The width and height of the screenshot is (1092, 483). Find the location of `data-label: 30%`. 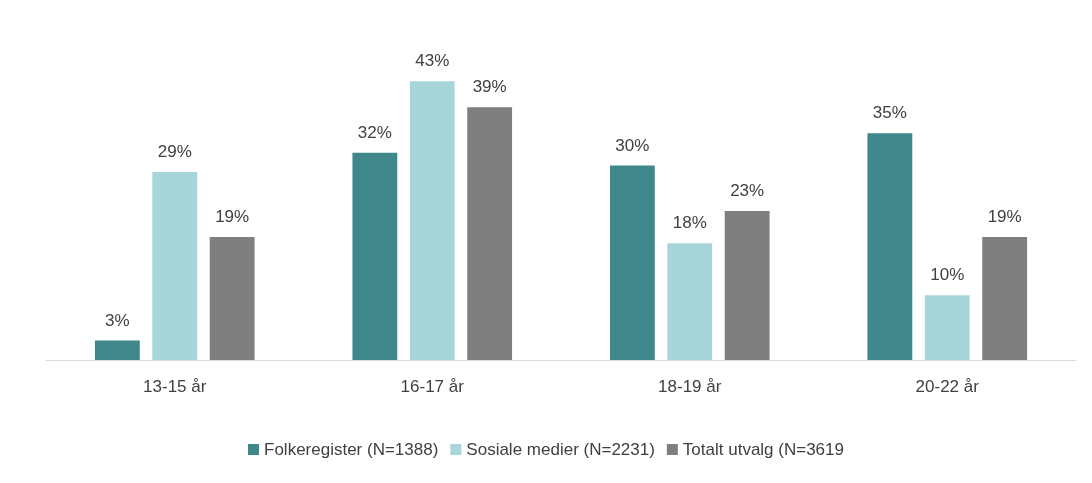

data-label: 30% is located at coordinates (632, 145).